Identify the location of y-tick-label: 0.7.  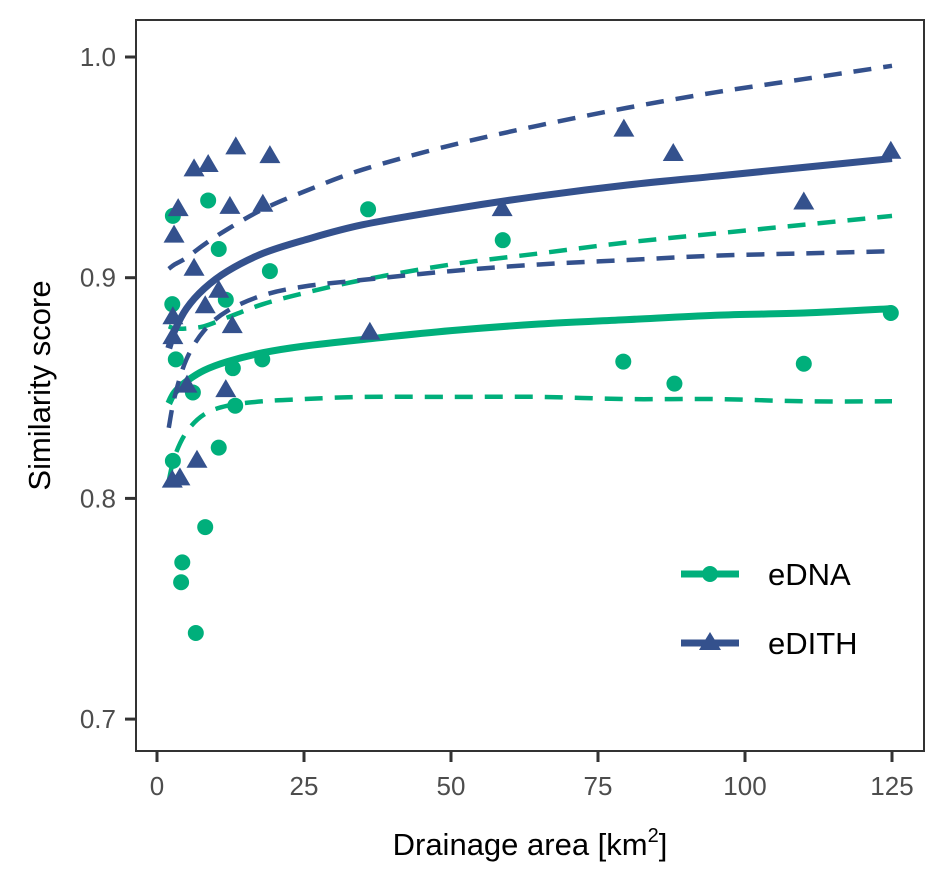
(98, 719).